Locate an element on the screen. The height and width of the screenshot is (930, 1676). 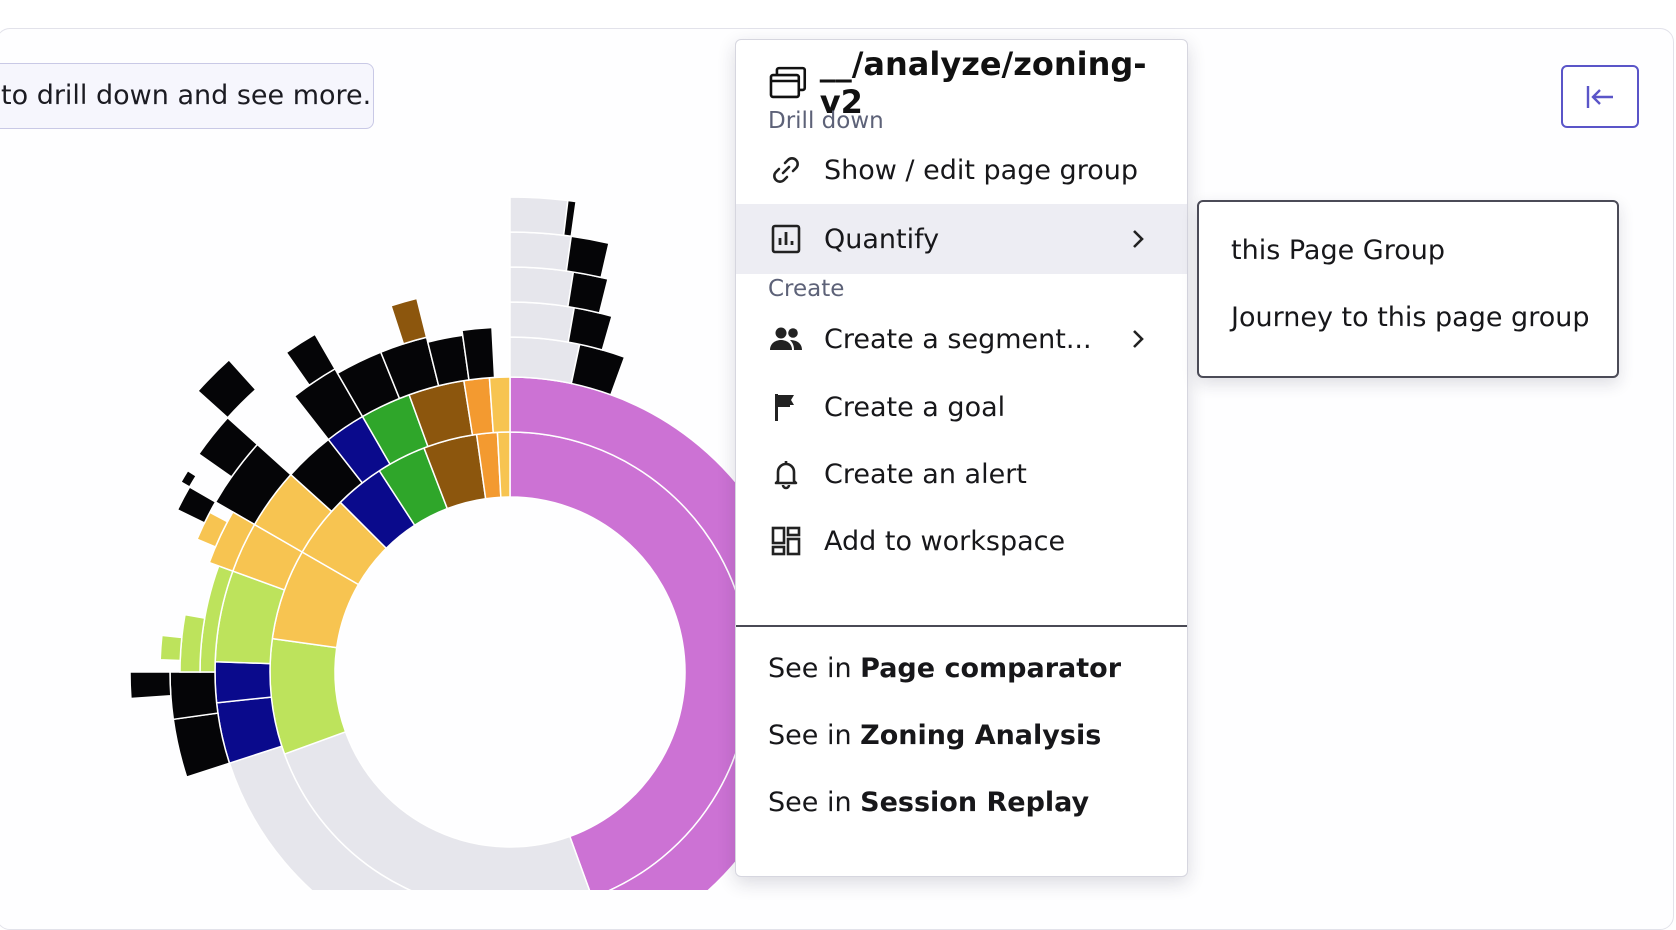
create-alert-item: Create an alert is located at coordinates (961, 474).